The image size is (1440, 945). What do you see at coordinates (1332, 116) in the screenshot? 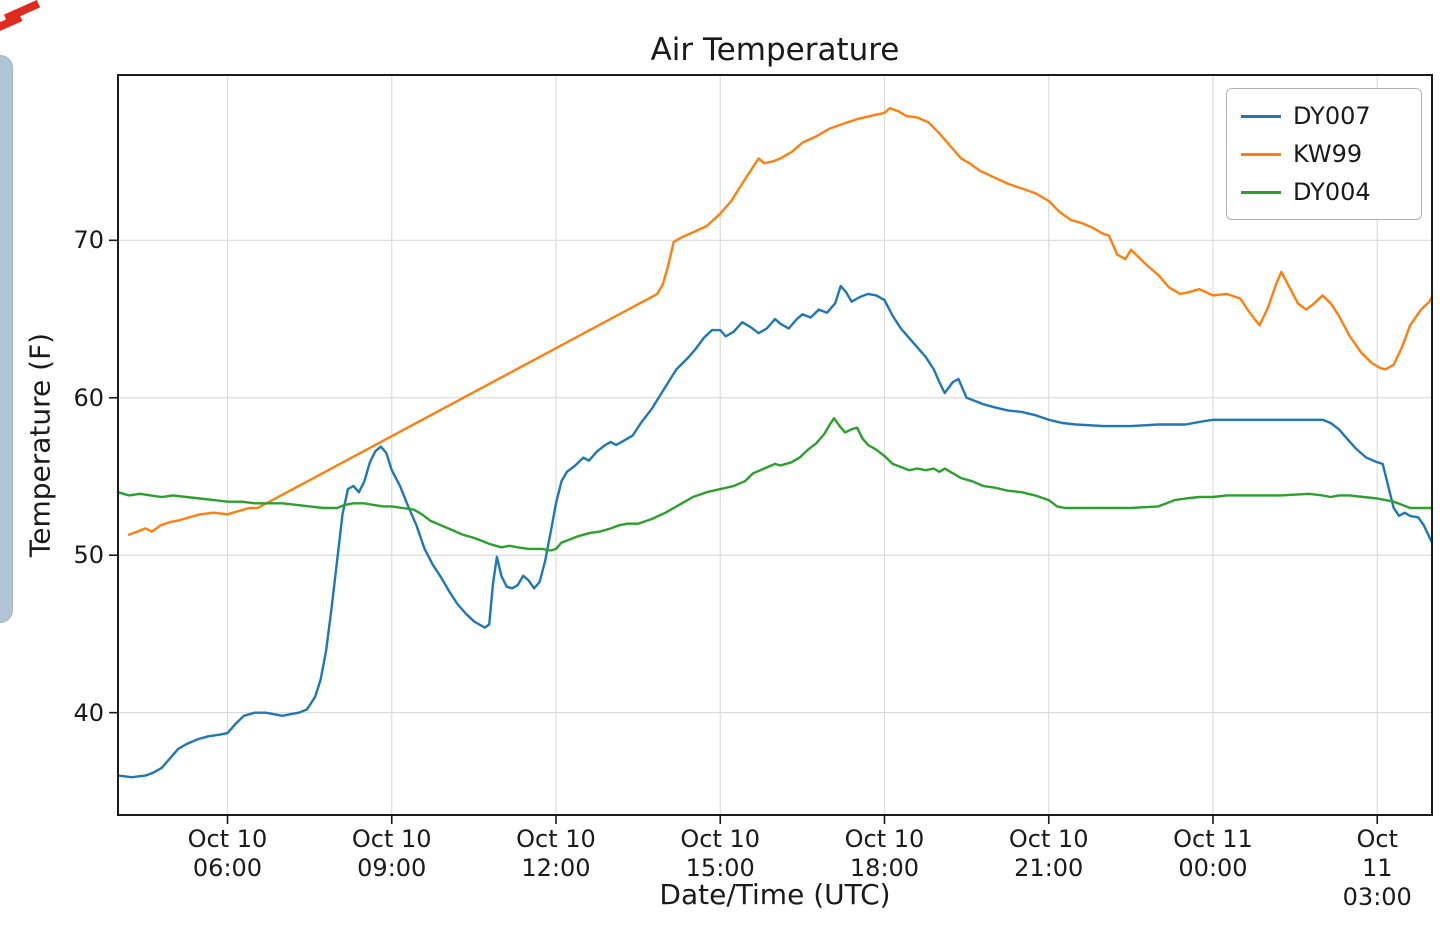
I see `legend-label: DY007` at bounding box center [1332, 116].